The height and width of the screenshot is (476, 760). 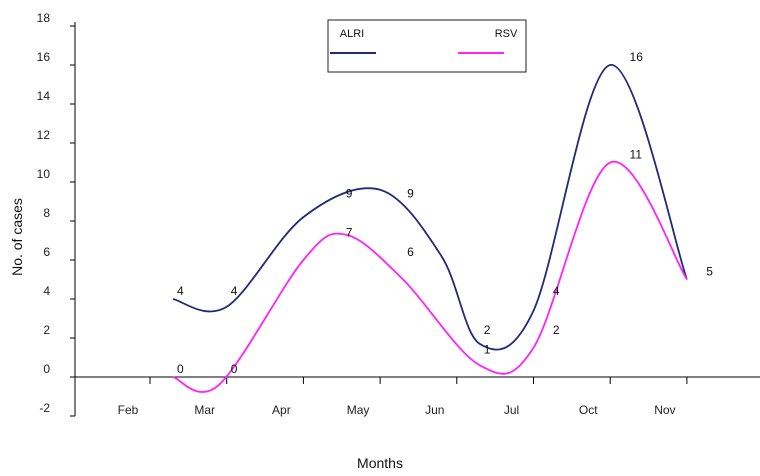 I want to click on y-tick-label: 16, so click(x=44, y=57).